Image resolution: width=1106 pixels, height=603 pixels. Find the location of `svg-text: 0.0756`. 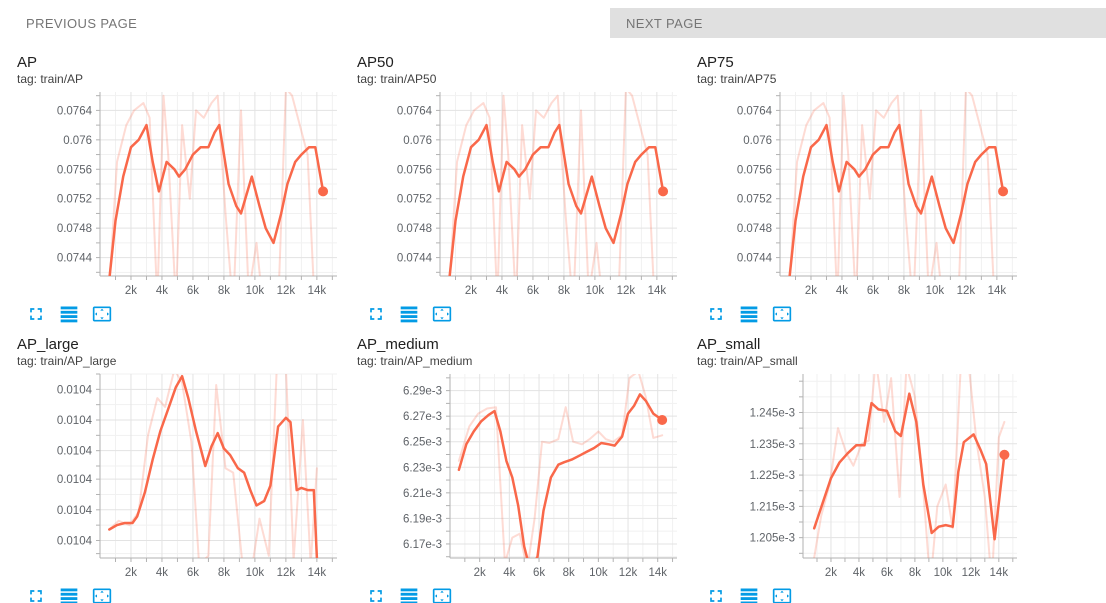

svg-text: 0.0756 is located at coordinates (74, 170).